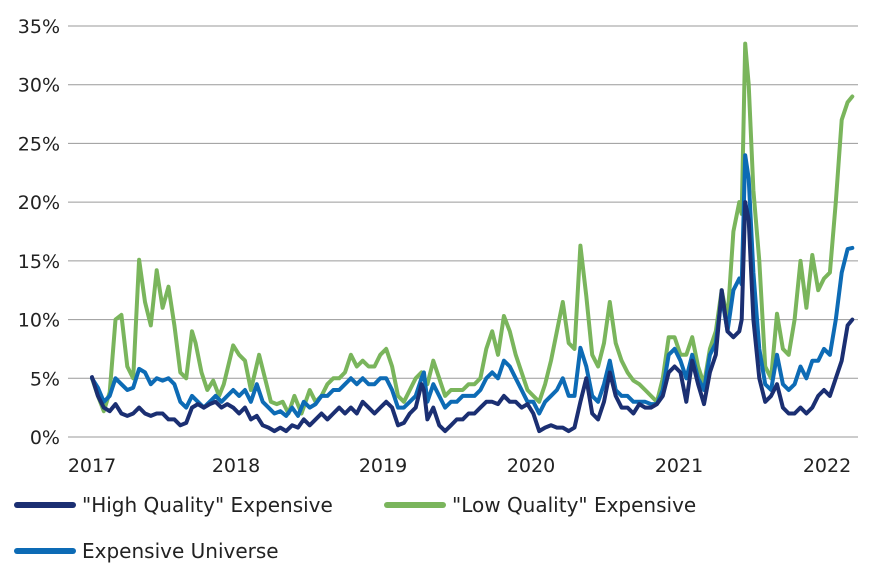 This screenshot has height=573, width=870. What do you see at coordinates (827, 466) in the screenshot?
I see `x-tick-label: 2022` at bounding box center [827, 466].